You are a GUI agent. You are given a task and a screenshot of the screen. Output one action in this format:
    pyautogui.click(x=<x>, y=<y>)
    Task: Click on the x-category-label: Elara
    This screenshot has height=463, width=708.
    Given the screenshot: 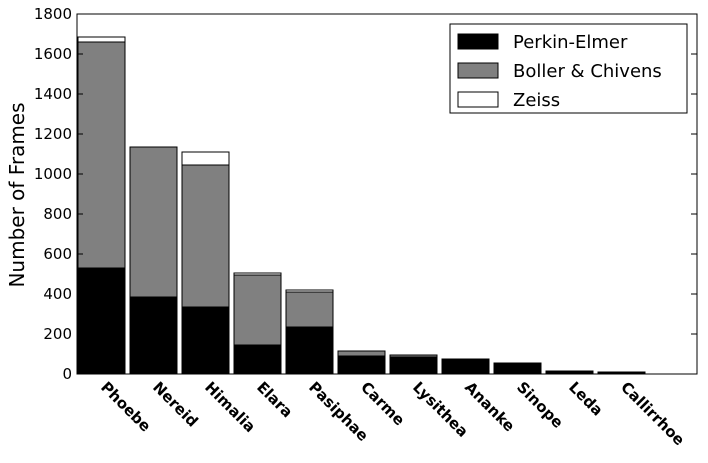 What is the action you would take?
    pyautogui.click(x=274, y=399)
    